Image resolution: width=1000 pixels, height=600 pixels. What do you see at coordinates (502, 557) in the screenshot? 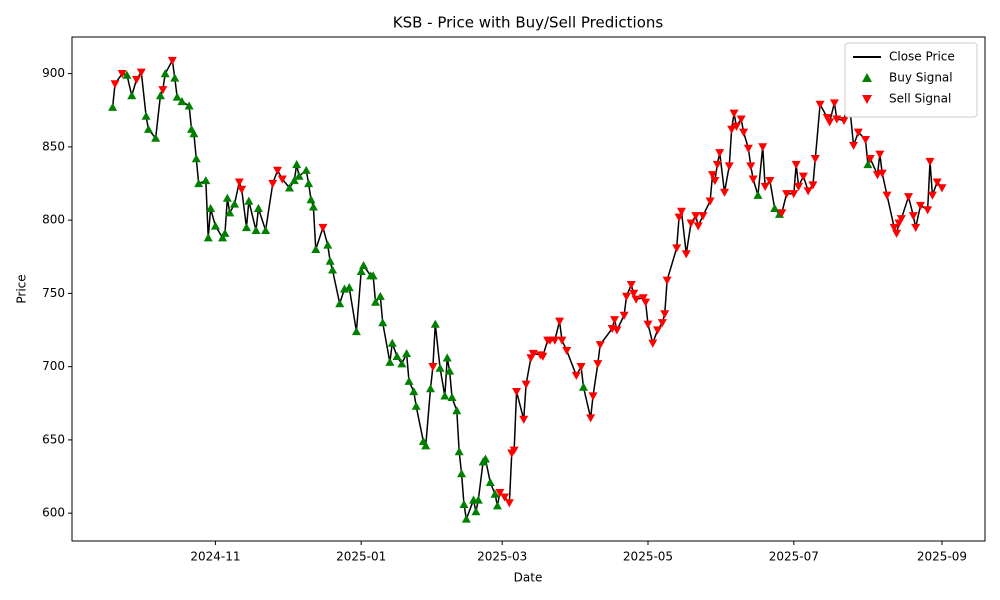
I see `x-tick-label: 2025-03` at bounding box center [502, 557].